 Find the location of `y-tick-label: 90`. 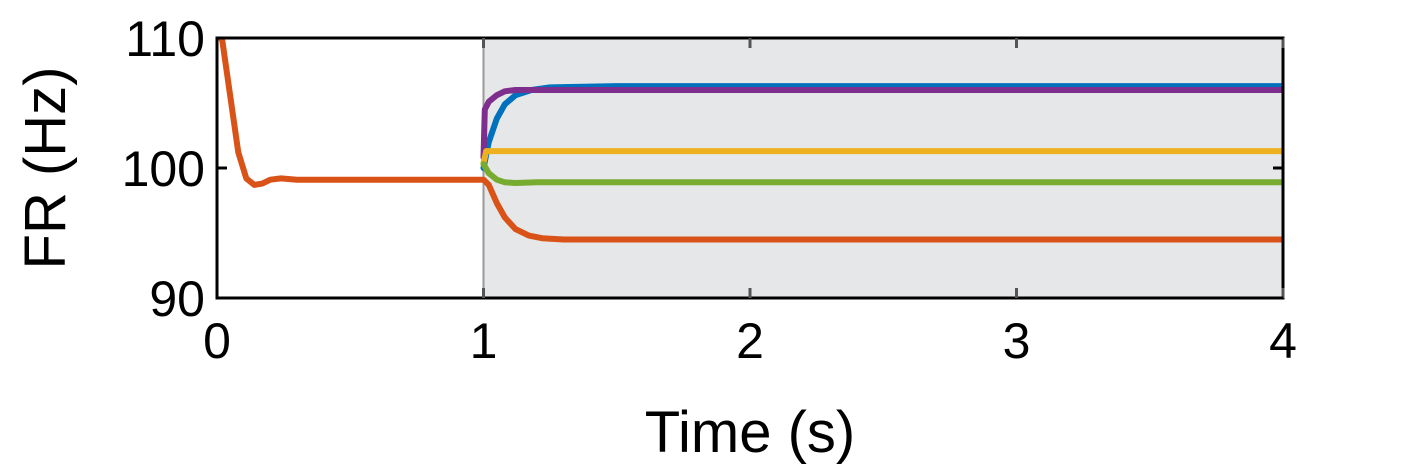

y-tick-label: 90 is located at coordinates (177, 299).